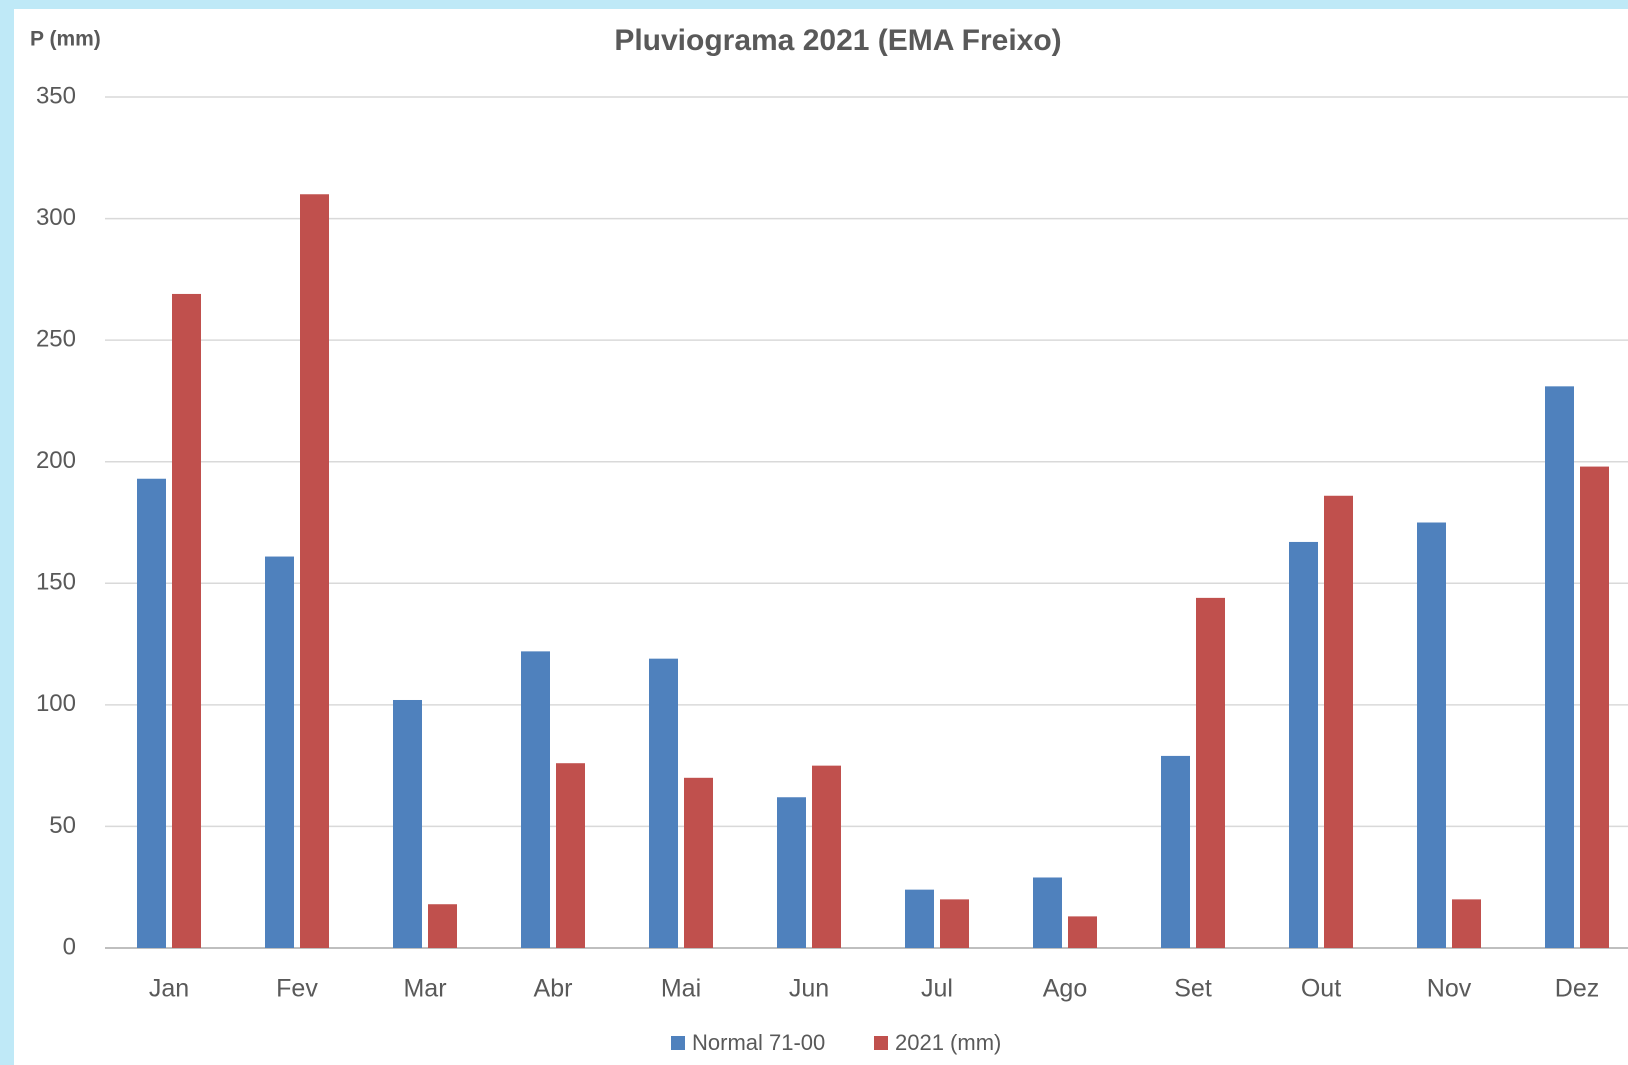 The width and height of the screenshot is (1628, 1065). I want to click on y-tick-label: 250, so click(56, 338).